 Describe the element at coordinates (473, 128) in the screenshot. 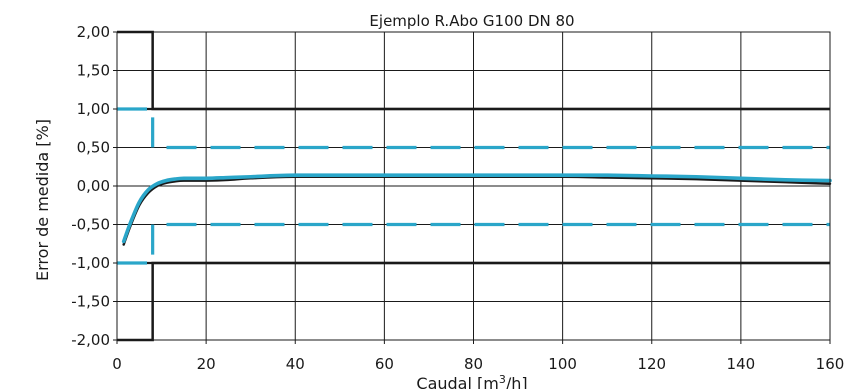

I see `upper-limit-dashed` at that location.